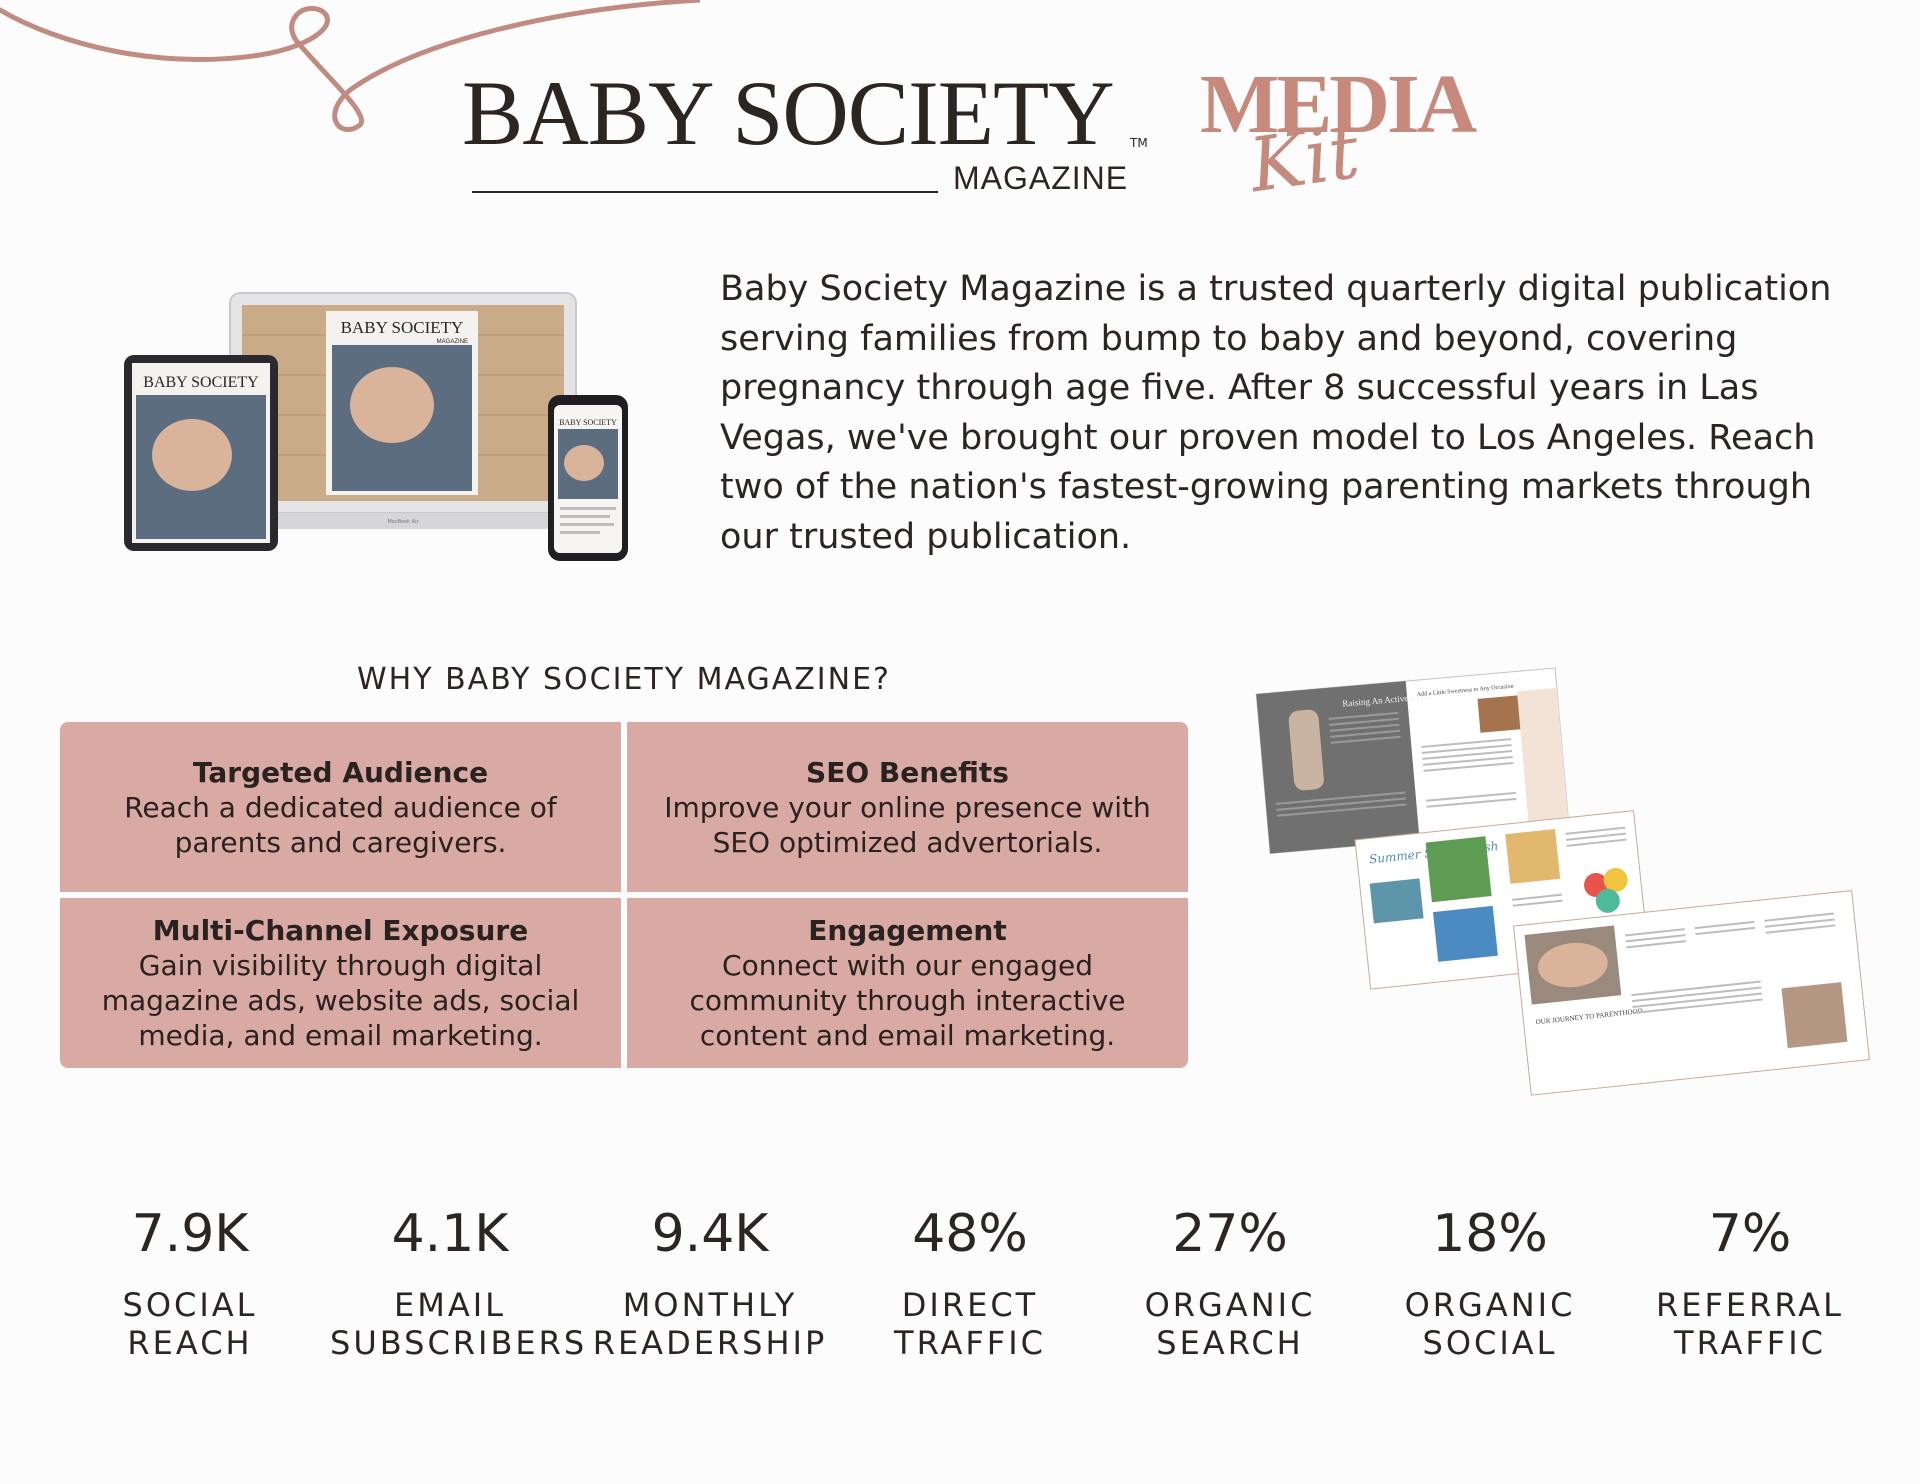  What do you see at coordinates (1490, 1281) in the screenshot?
I see `stat-organic-social: 18% ORGANIC SOCIAL` at bounding box center [1490, 1281].